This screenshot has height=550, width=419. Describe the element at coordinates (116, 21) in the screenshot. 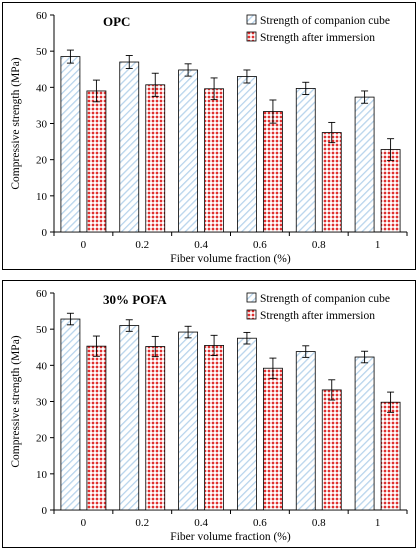

I see `chart-title: OPC` at that location.